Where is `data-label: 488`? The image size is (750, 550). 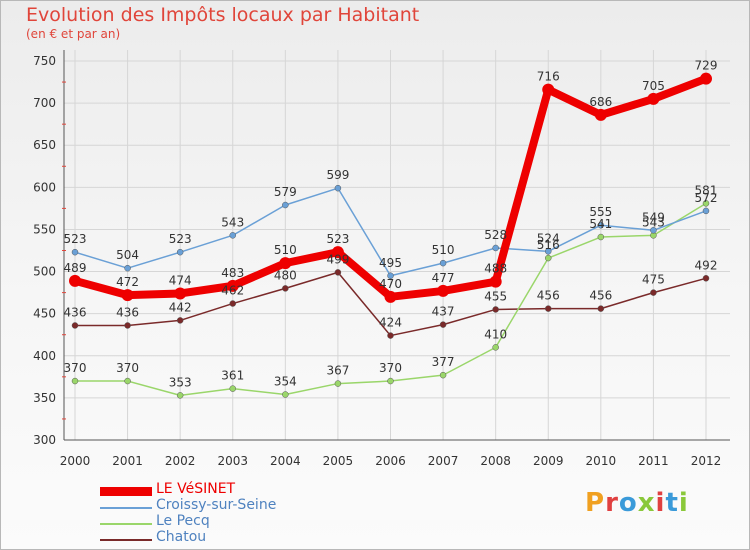
data-label: 488 is located at coordinates (495, 269).